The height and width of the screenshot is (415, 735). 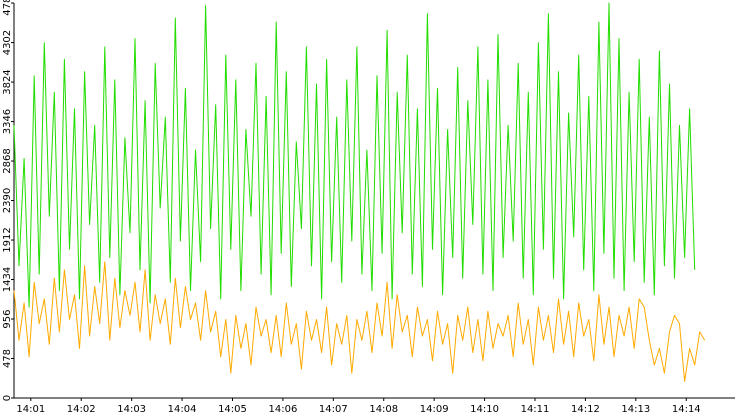 I want to click on y-tick-label: 478, so click(x=7, y=358).